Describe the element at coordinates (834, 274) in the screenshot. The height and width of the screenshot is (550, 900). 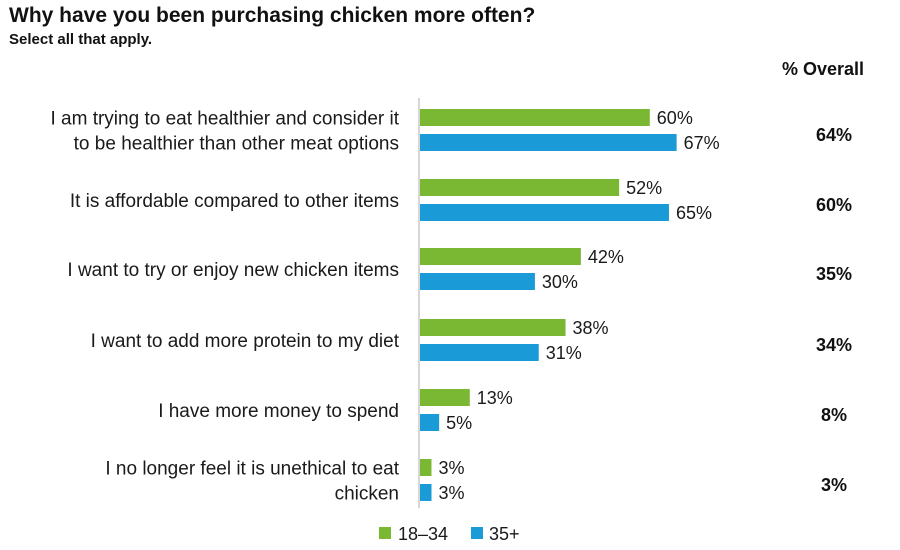
I see `overall-value: 35%` at that location.